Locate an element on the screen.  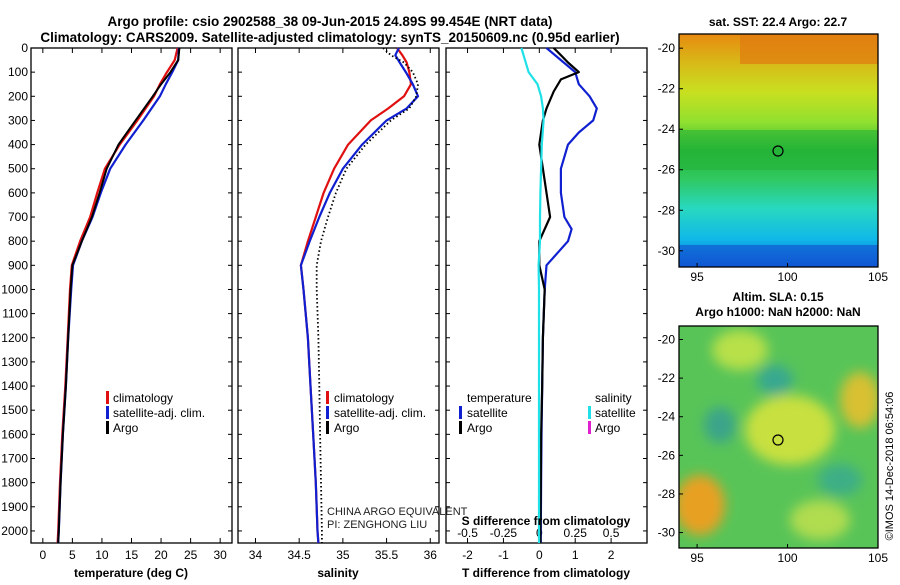
depth-tick-label: 200 is located at coordinates (18, 96).